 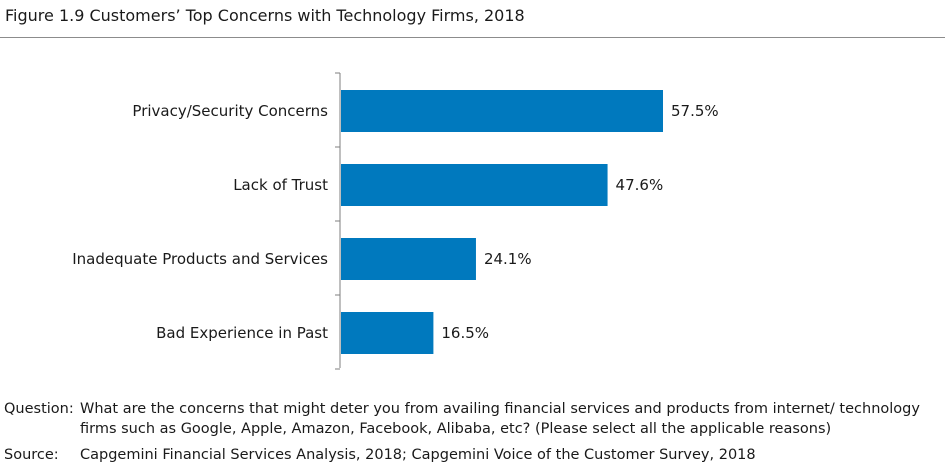 What do you see at coordinates (31, 455) in the screenshot?
I see `source-label: Source:` at bounding box center [31, 455].